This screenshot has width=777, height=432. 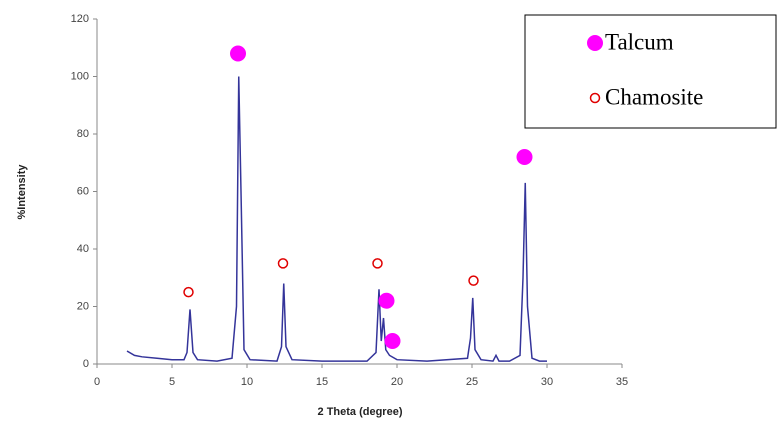 I want to click on x-tick-label: 5, so click(x=172, y=382).